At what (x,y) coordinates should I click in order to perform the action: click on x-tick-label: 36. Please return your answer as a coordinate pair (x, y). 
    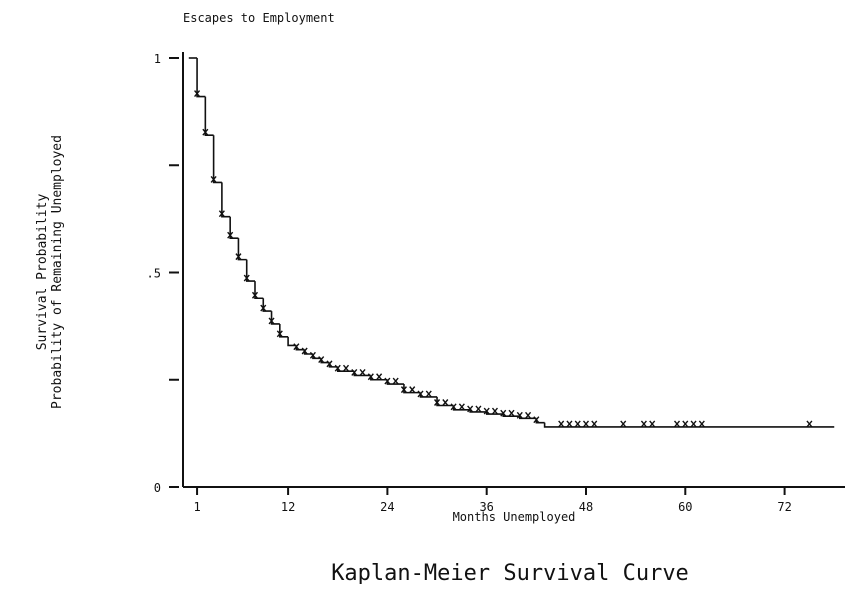
    Looking at the image, I should click on (486, 507).